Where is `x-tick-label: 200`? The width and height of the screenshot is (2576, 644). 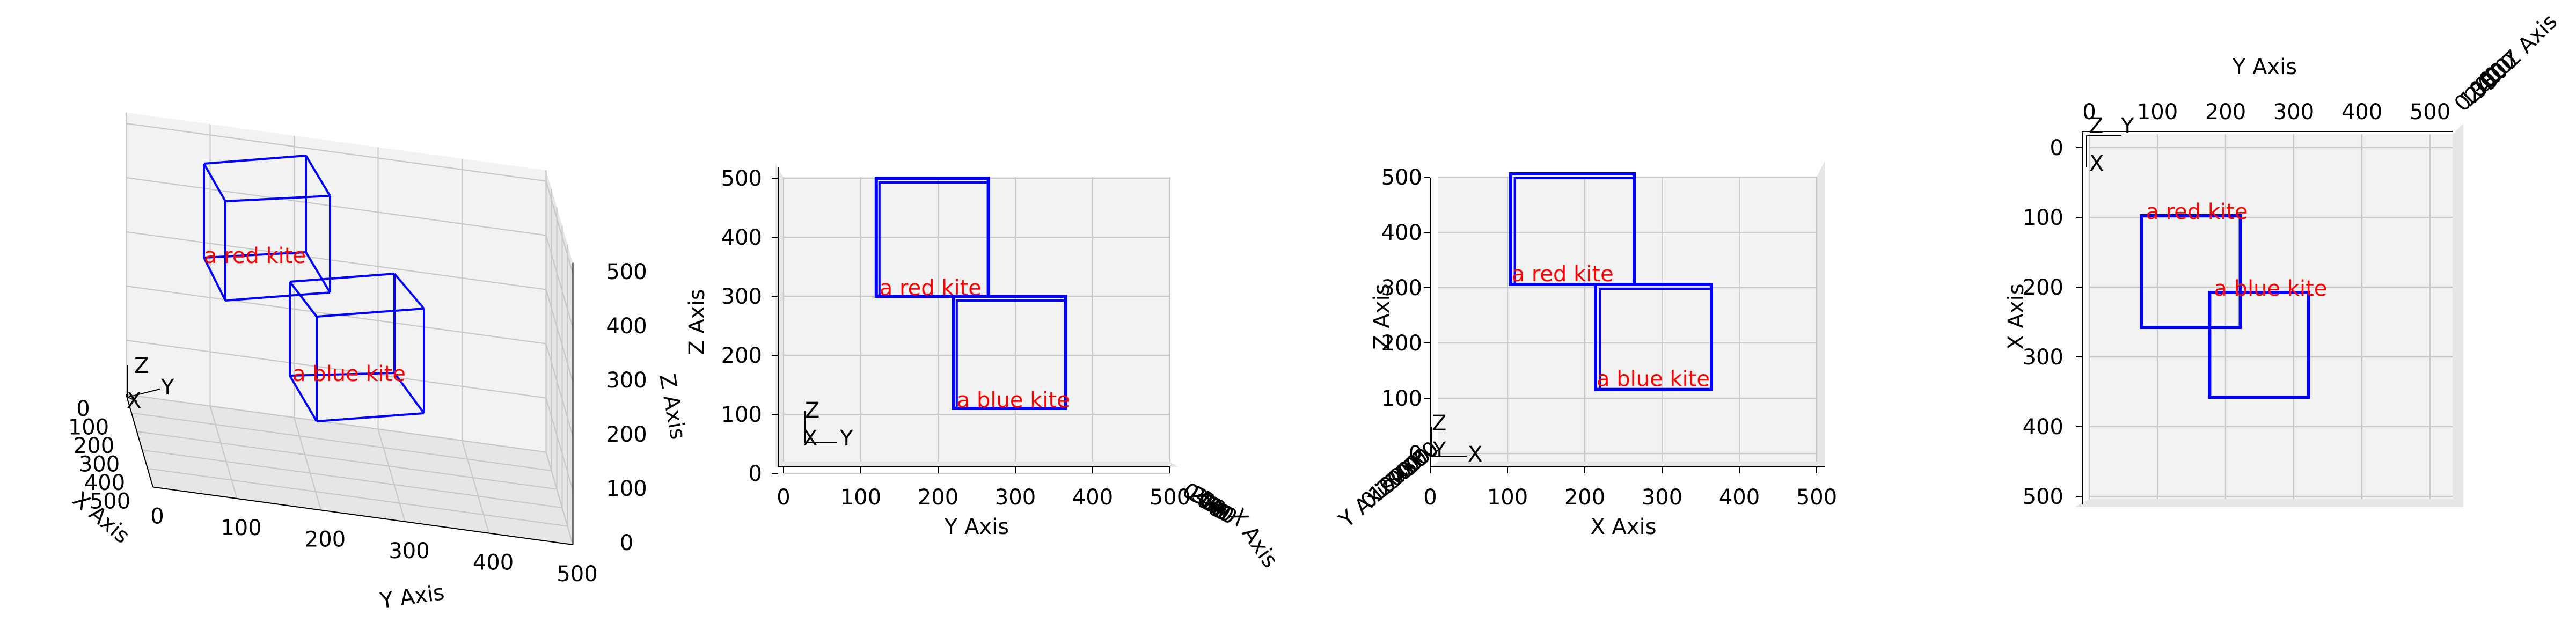
x-tick-label: 200 is located at coordinates (94, 446).